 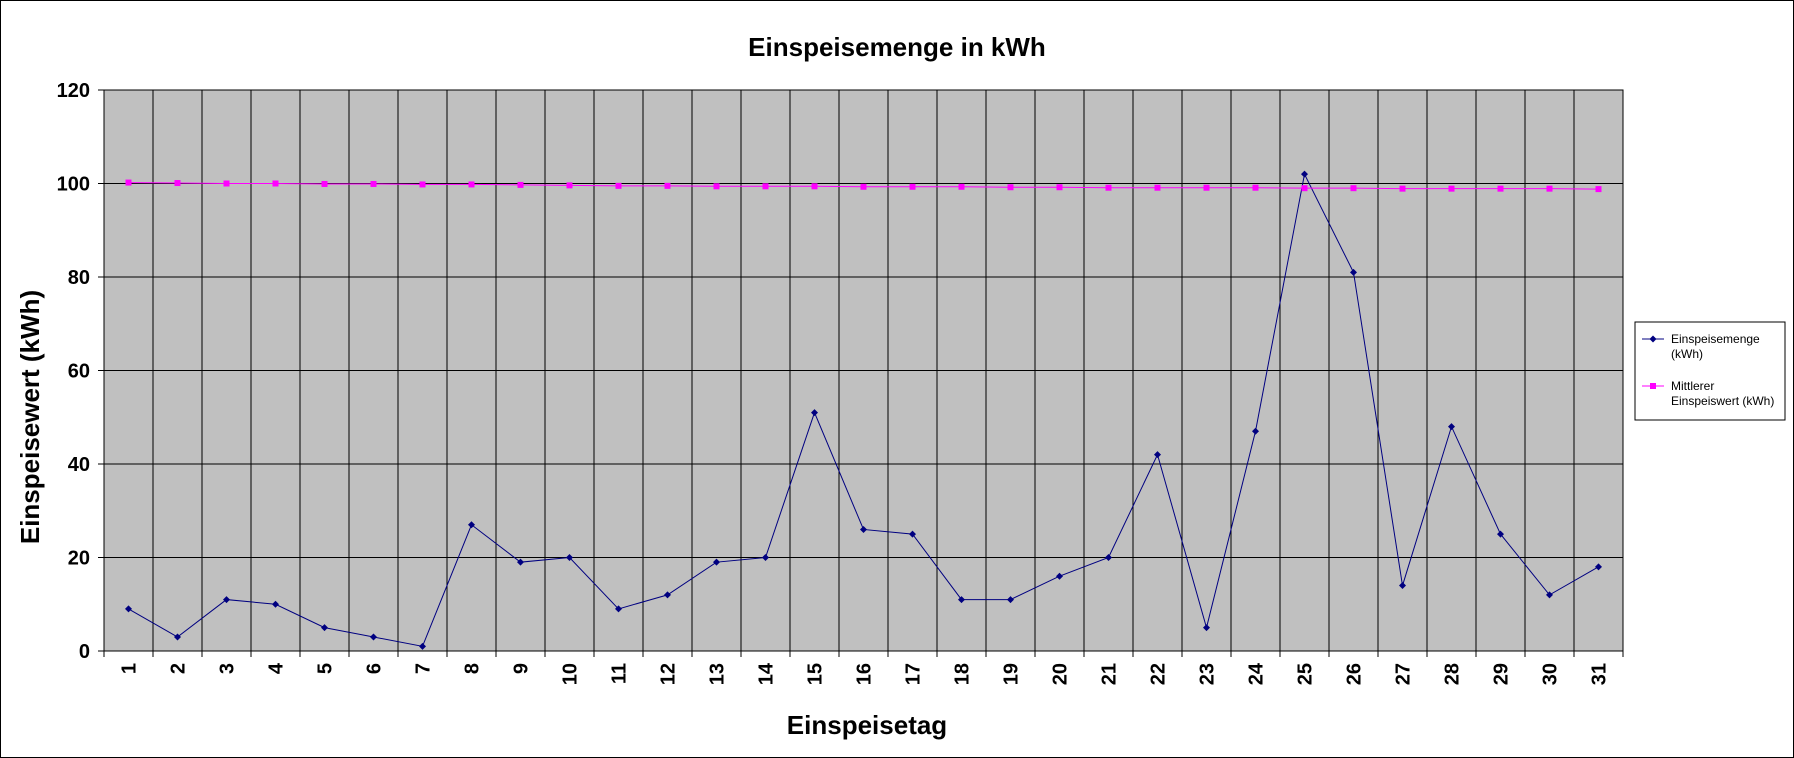 I want to click on legend-label: Einspeisemenge, so click(x=1715, y=339).